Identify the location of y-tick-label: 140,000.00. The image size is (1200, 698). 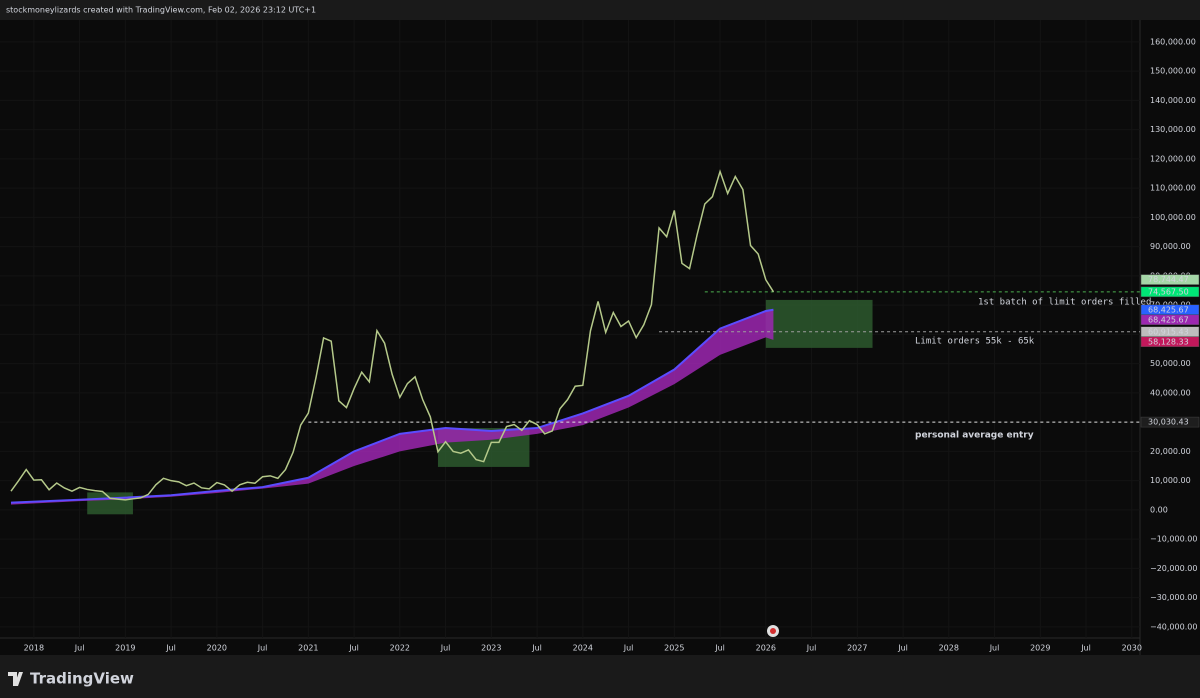
(1173, 100).